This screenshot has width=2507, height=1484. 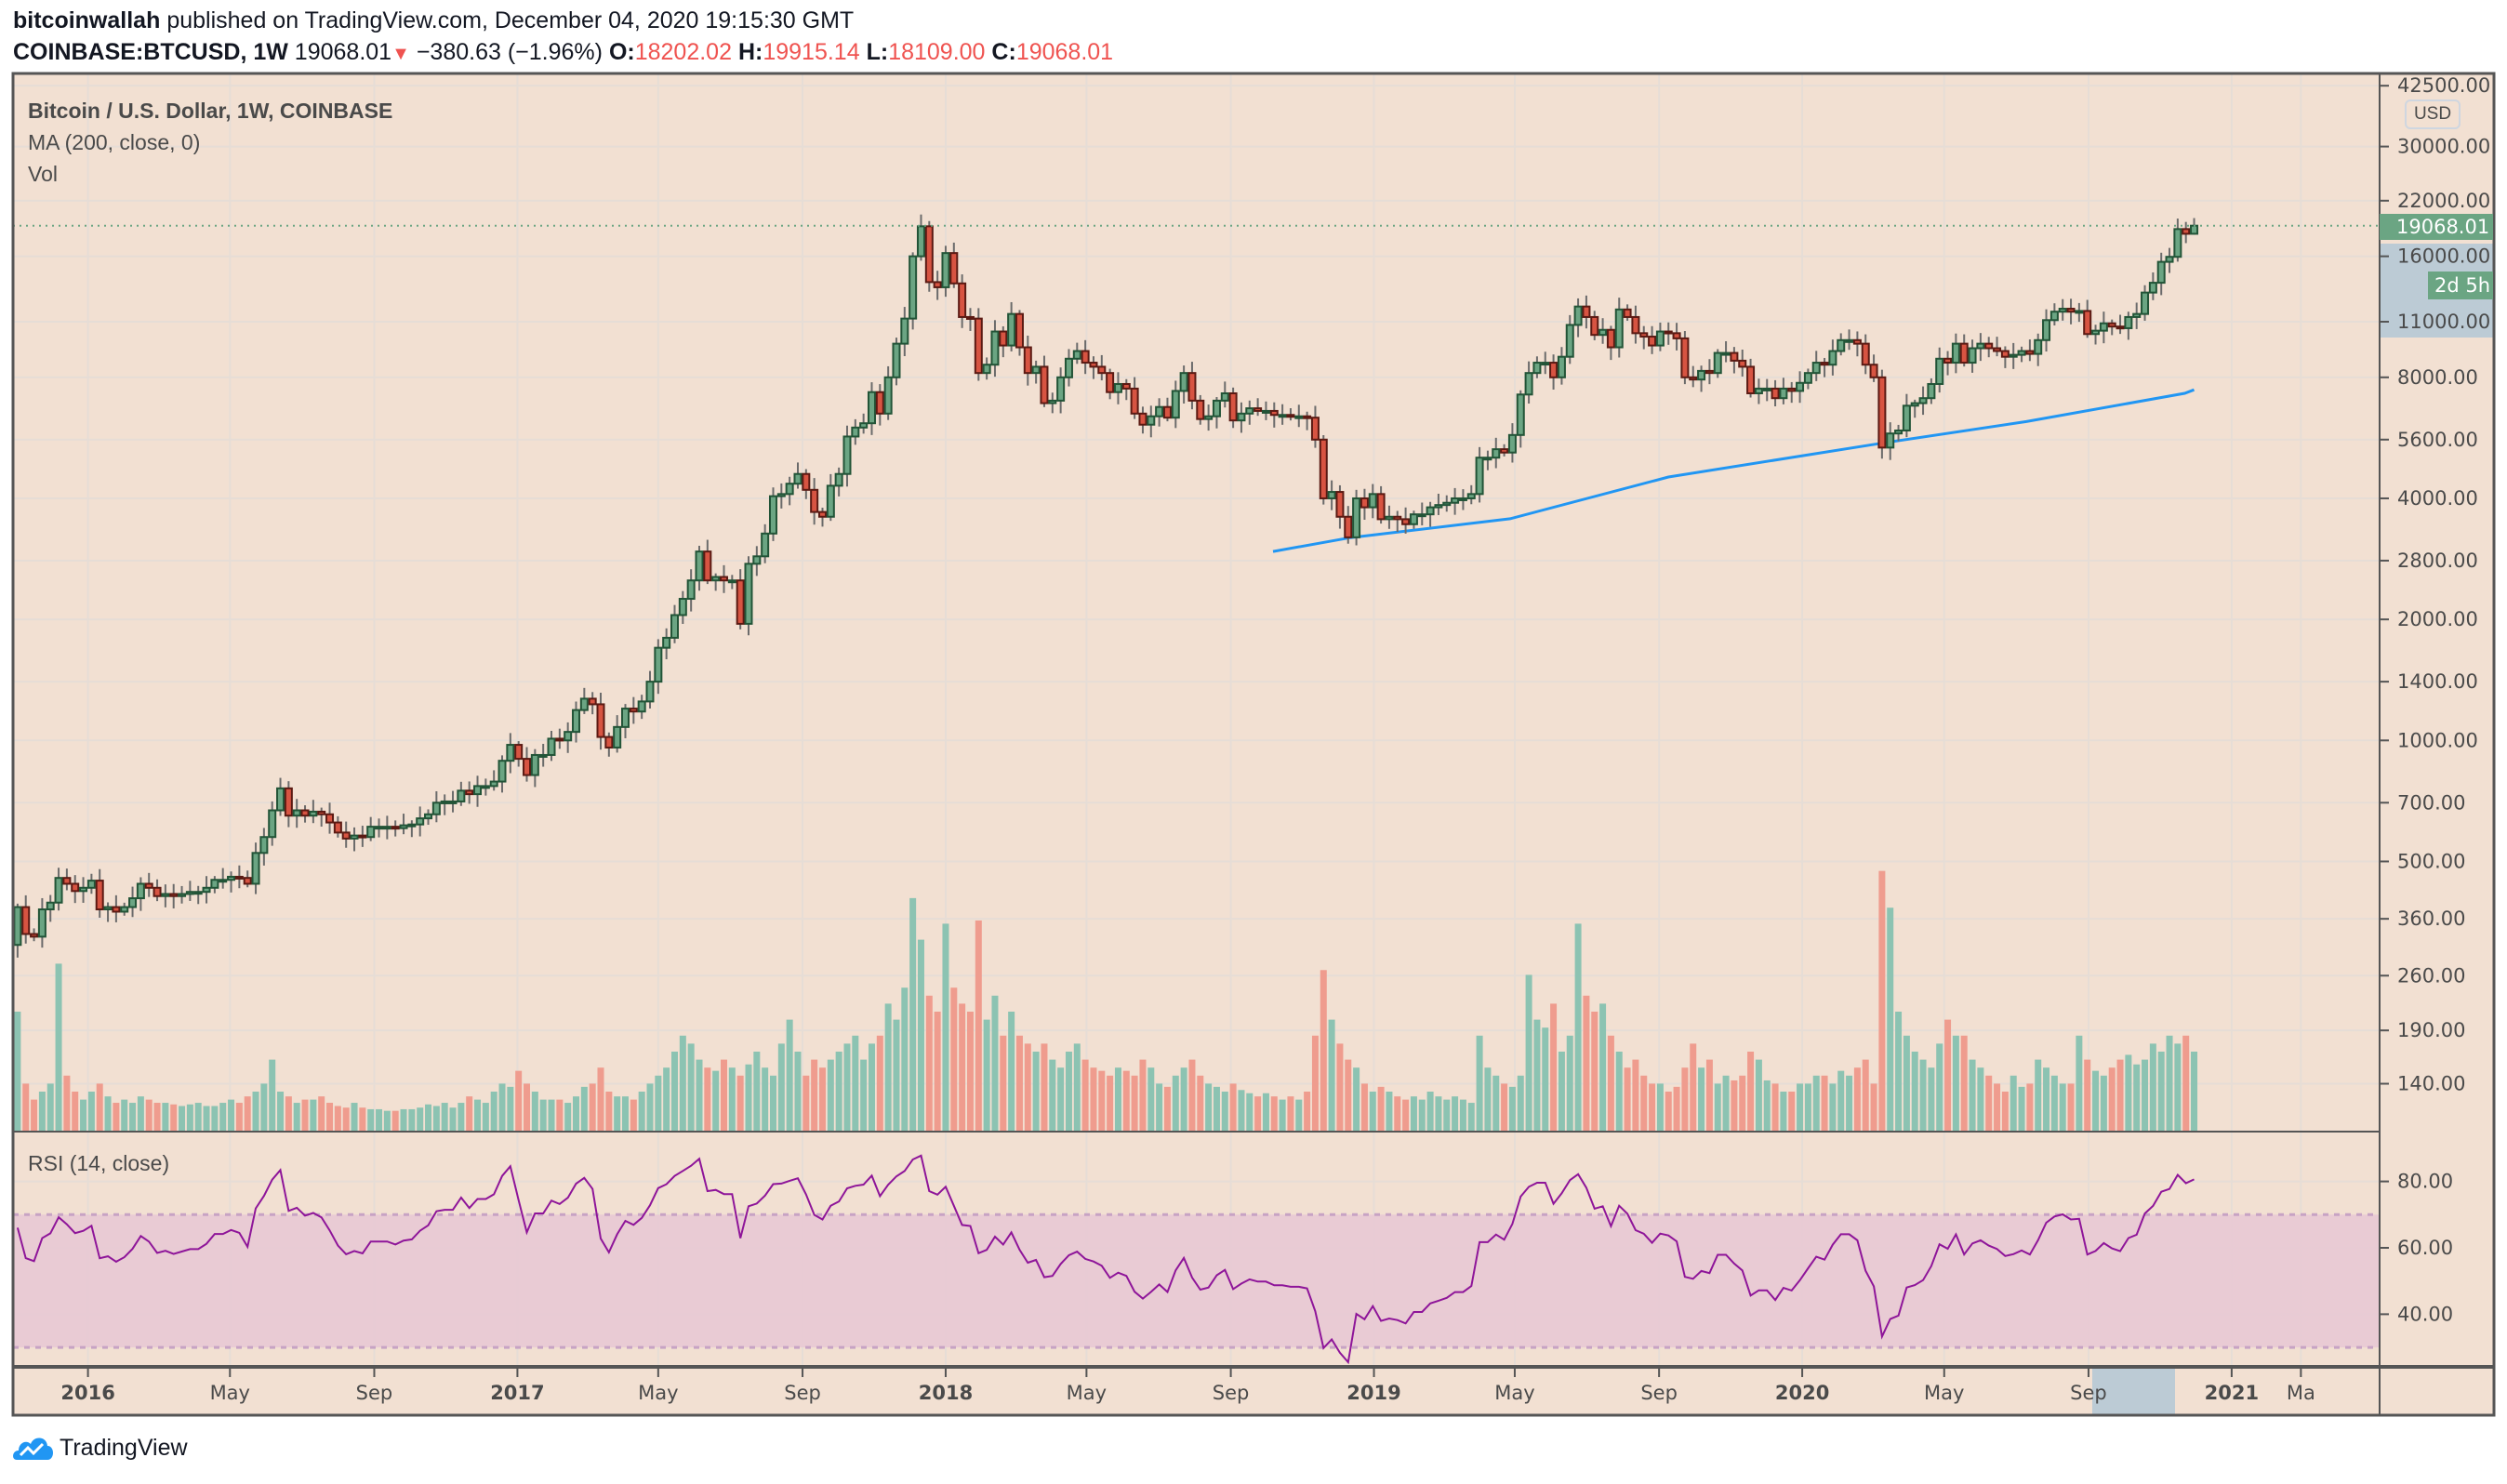 What do you see at coordinates (99, 1163) in the screenshot?
I see `rsi-legend: RSI (14, close)` at bounding box center [99, 1163].